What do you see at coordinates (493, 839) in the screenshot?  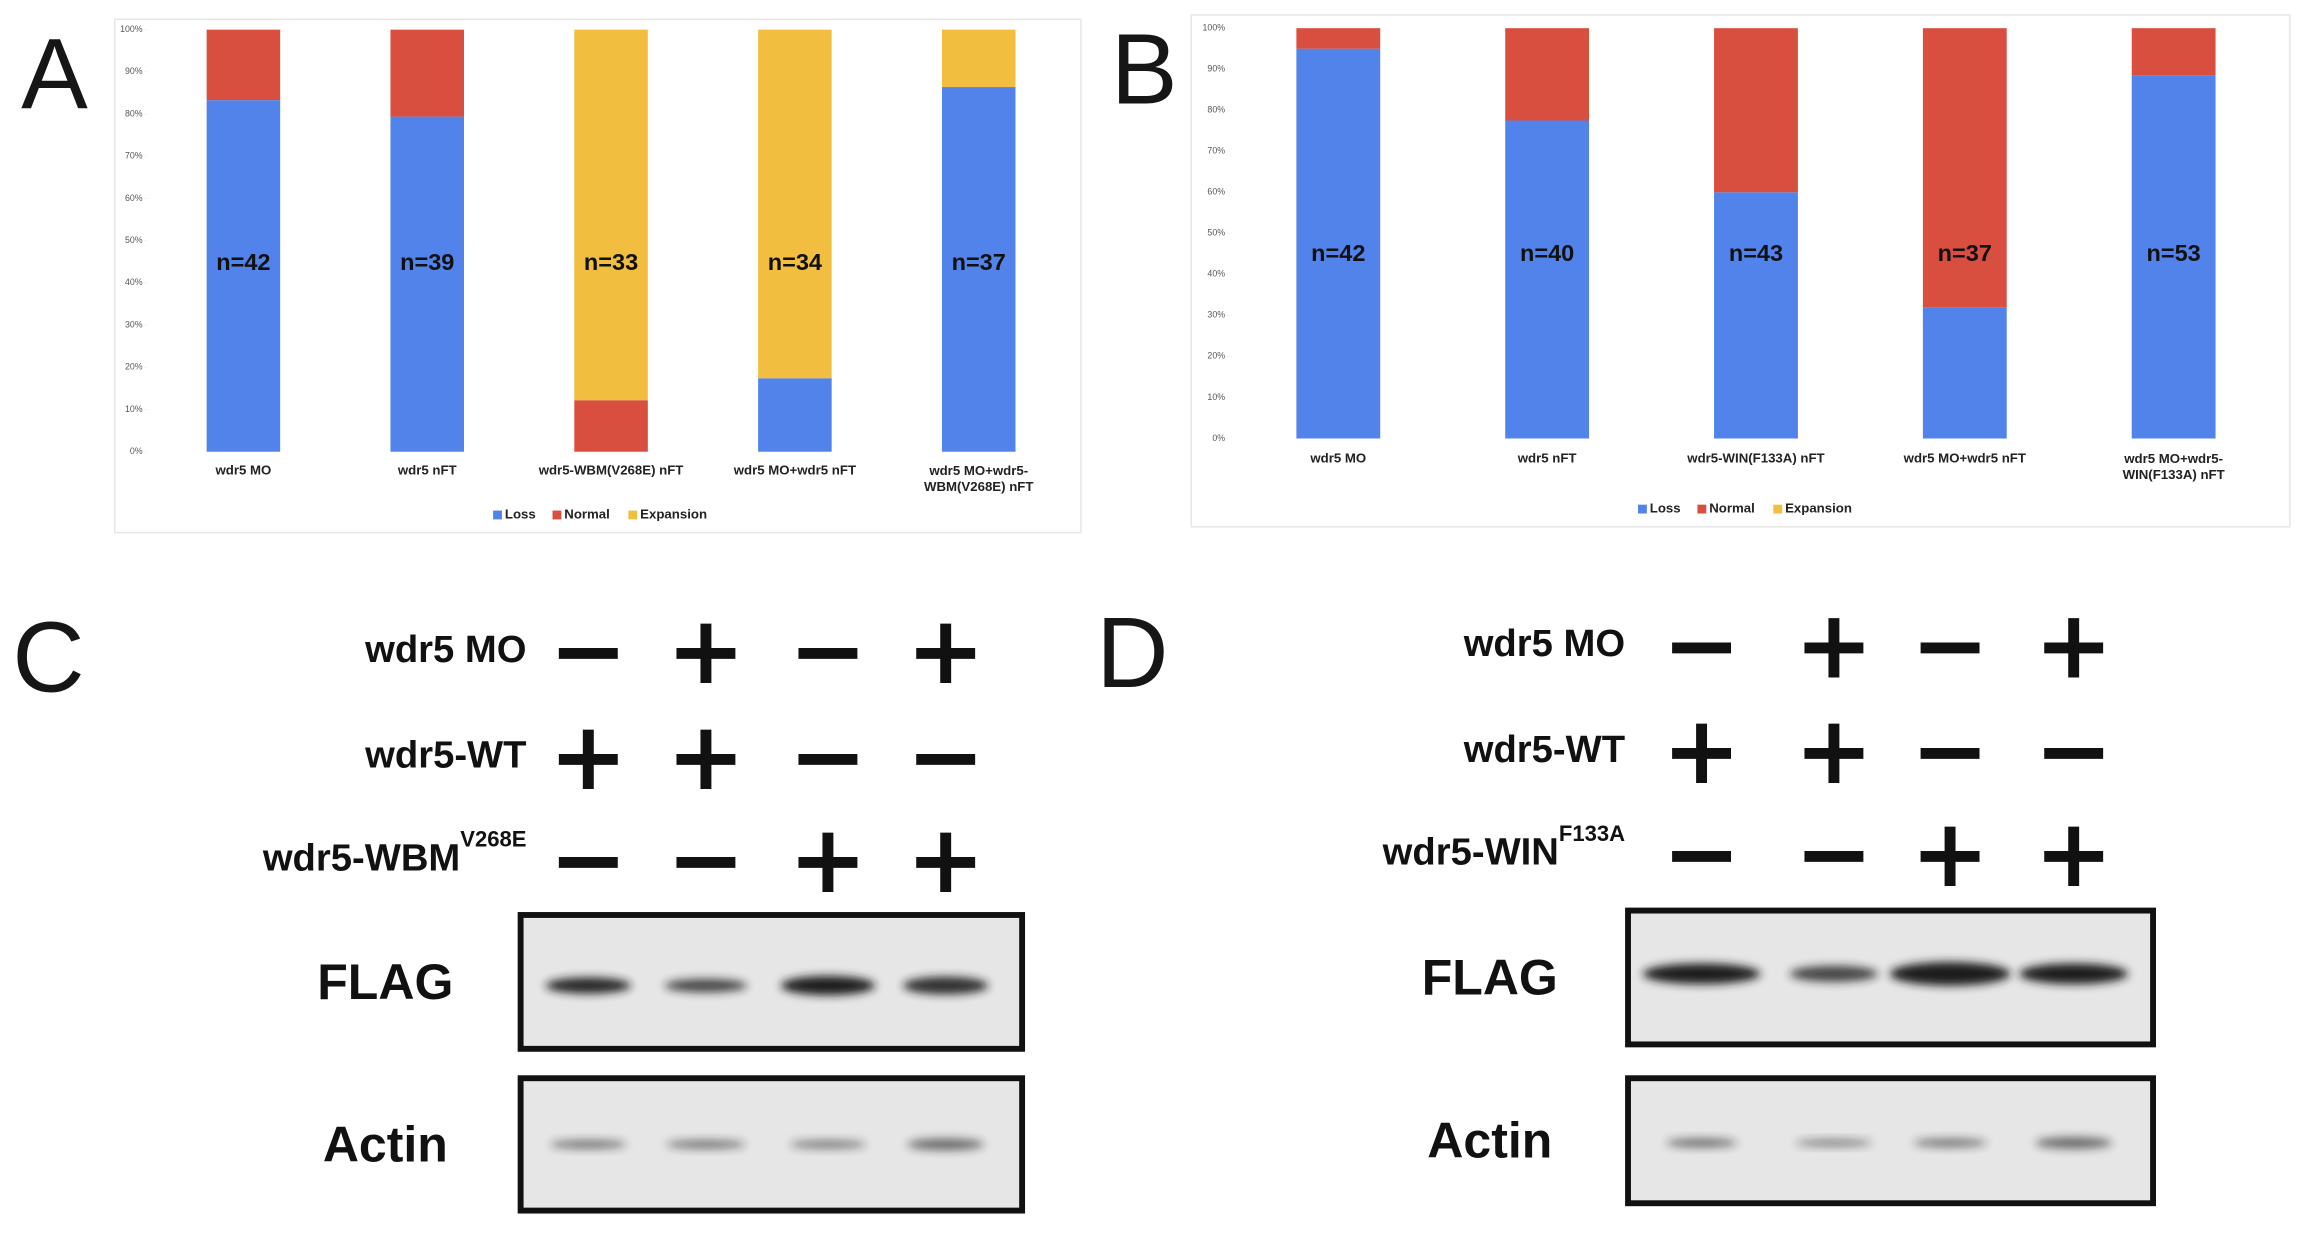 I see `condition-label-sup: V268E` at bounding box center [493, 839].